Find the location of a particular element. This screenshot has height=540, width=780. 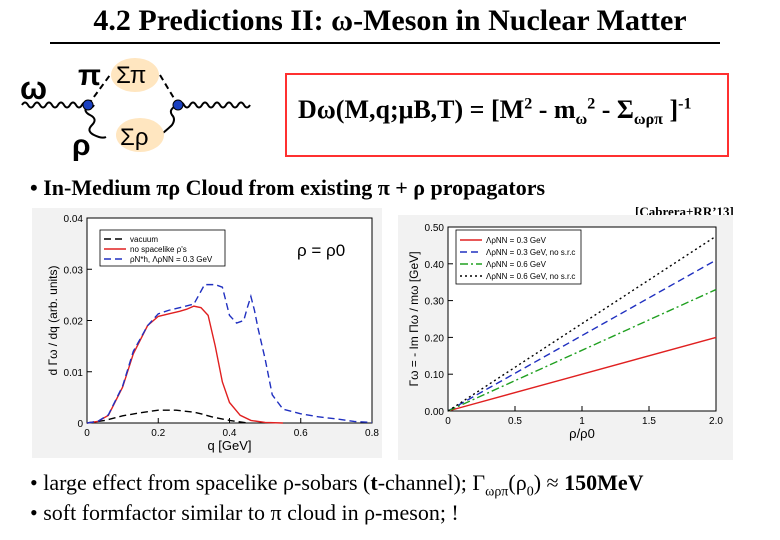

x-tick-label: 0.4 is located at coordinates (230, 433).